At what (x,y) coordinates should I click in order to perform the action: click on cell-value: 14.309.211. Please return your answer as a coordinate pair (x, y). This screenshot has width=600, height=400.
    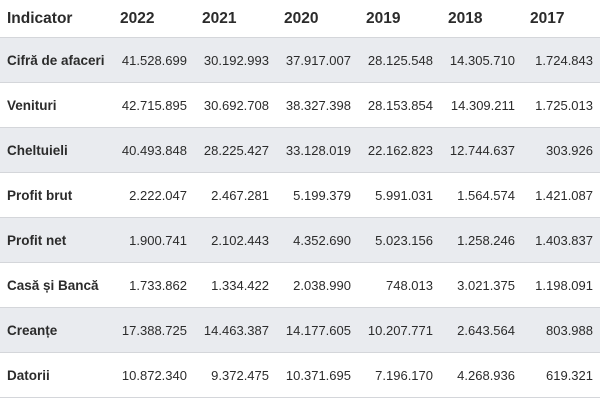
    Looking at the image, I should click on (481, 105).